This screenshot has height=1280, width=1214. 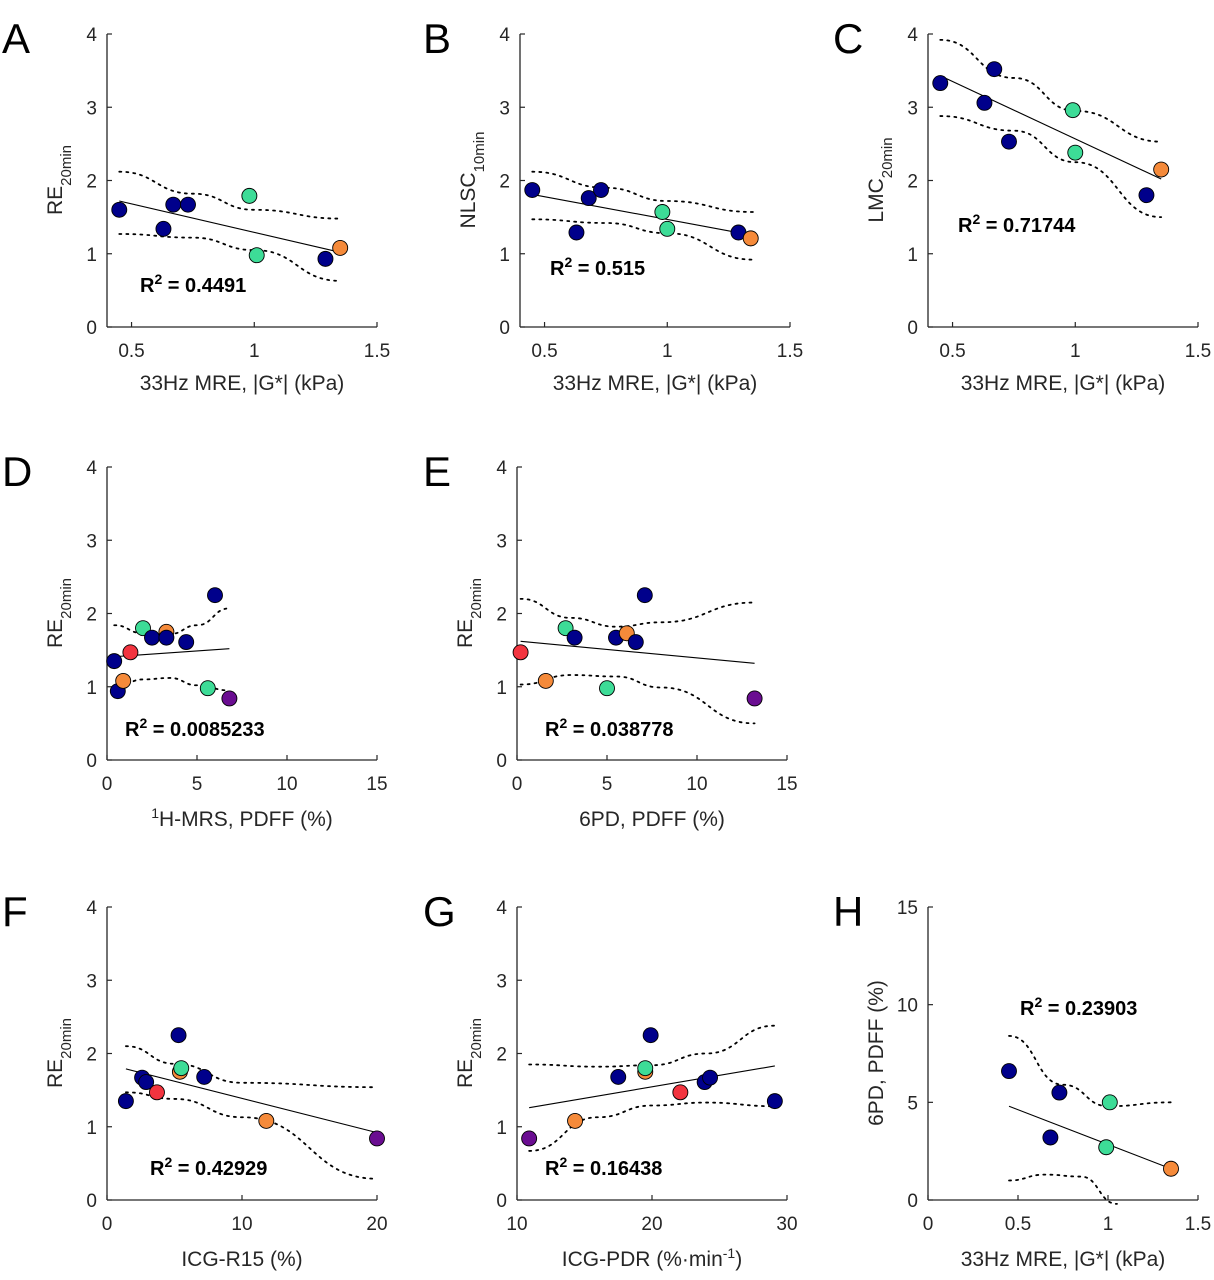 What do you see at coordinates (848, 38) in the screenshot?
I see `panel-letter: C` at bounding box center [848, 38].